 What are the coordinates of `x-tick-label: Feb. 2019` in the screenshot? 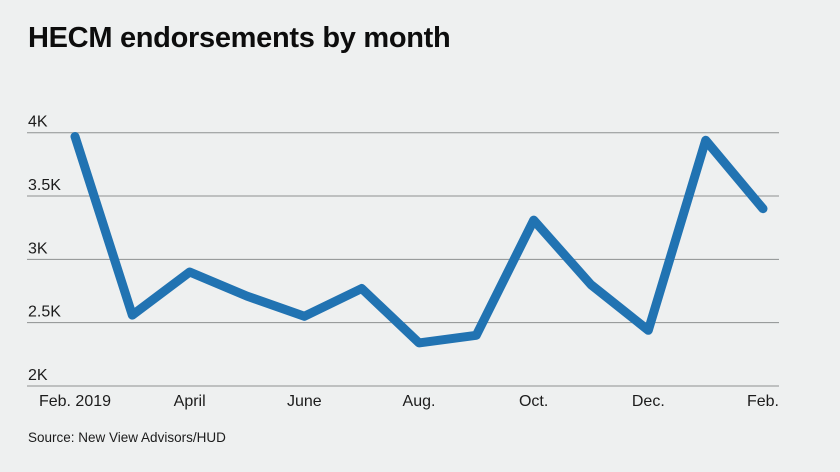 It's located at (75, 401).